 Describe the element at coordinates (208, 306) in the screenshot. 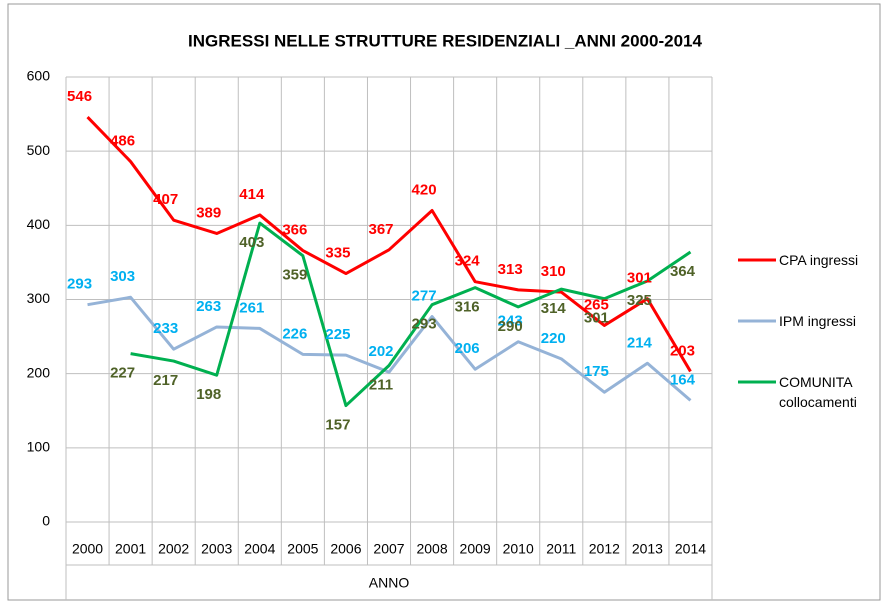

I see `data-label: 263` at that location.